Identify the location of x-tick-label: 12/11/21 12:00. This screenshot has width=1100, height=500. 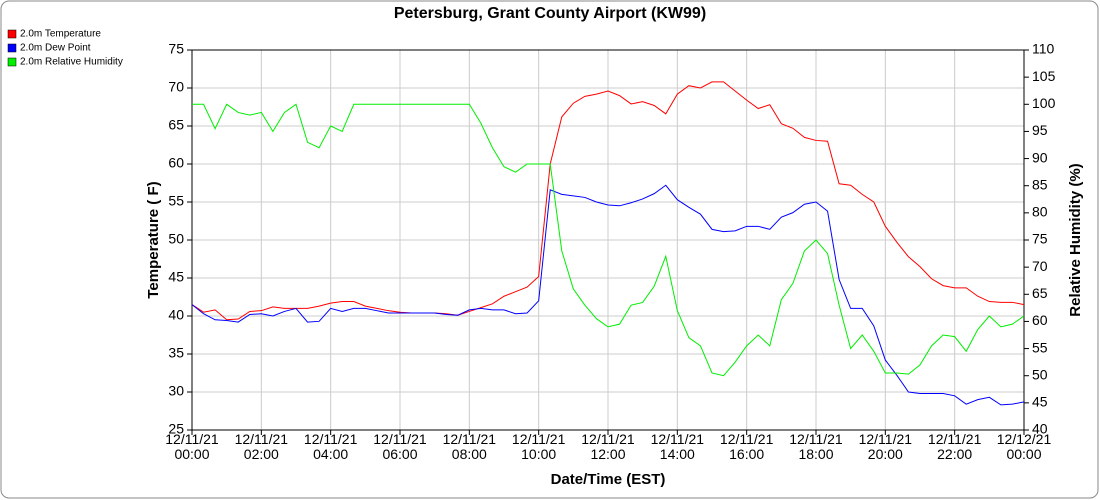
(608, 446).